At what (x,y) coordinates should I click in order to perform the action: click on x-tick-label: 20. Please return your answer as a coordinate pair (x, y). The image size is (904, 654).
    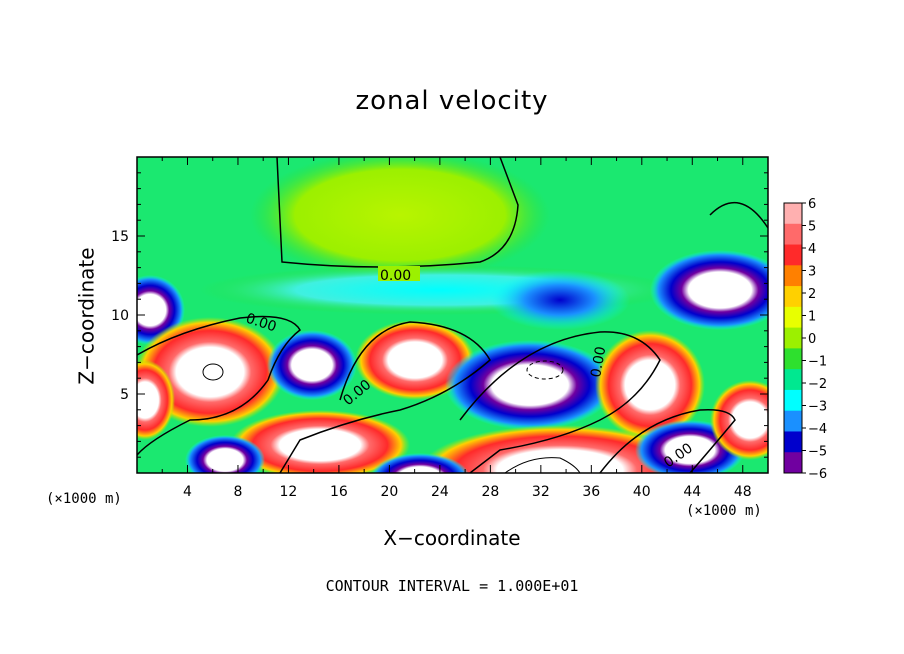
    Looking at the image, I should click on (389, 492).